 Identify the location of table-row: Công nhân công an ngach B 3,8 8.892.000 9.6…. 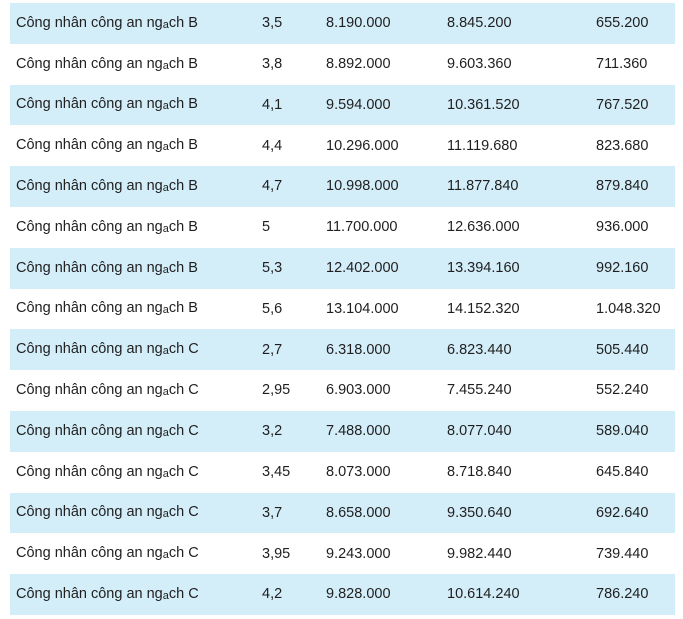
(342, 64).